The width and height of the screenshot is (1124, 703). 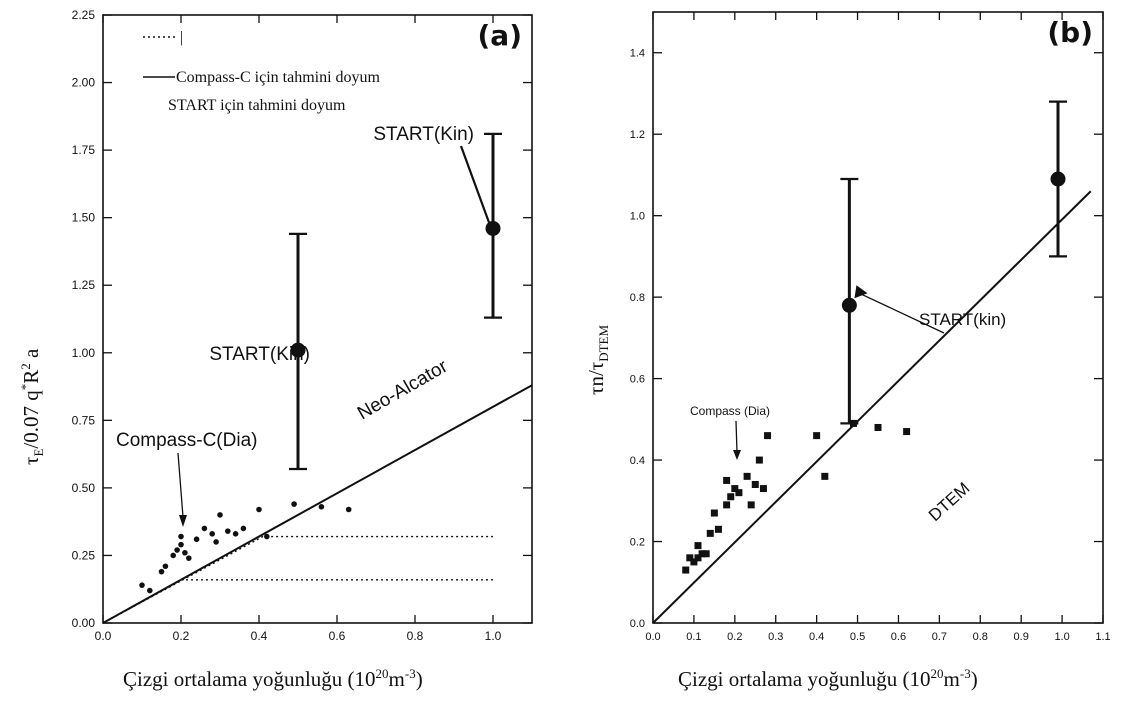 I want to click on panel-a-y-tick-label: 0.50, so click(x=84, y=488).